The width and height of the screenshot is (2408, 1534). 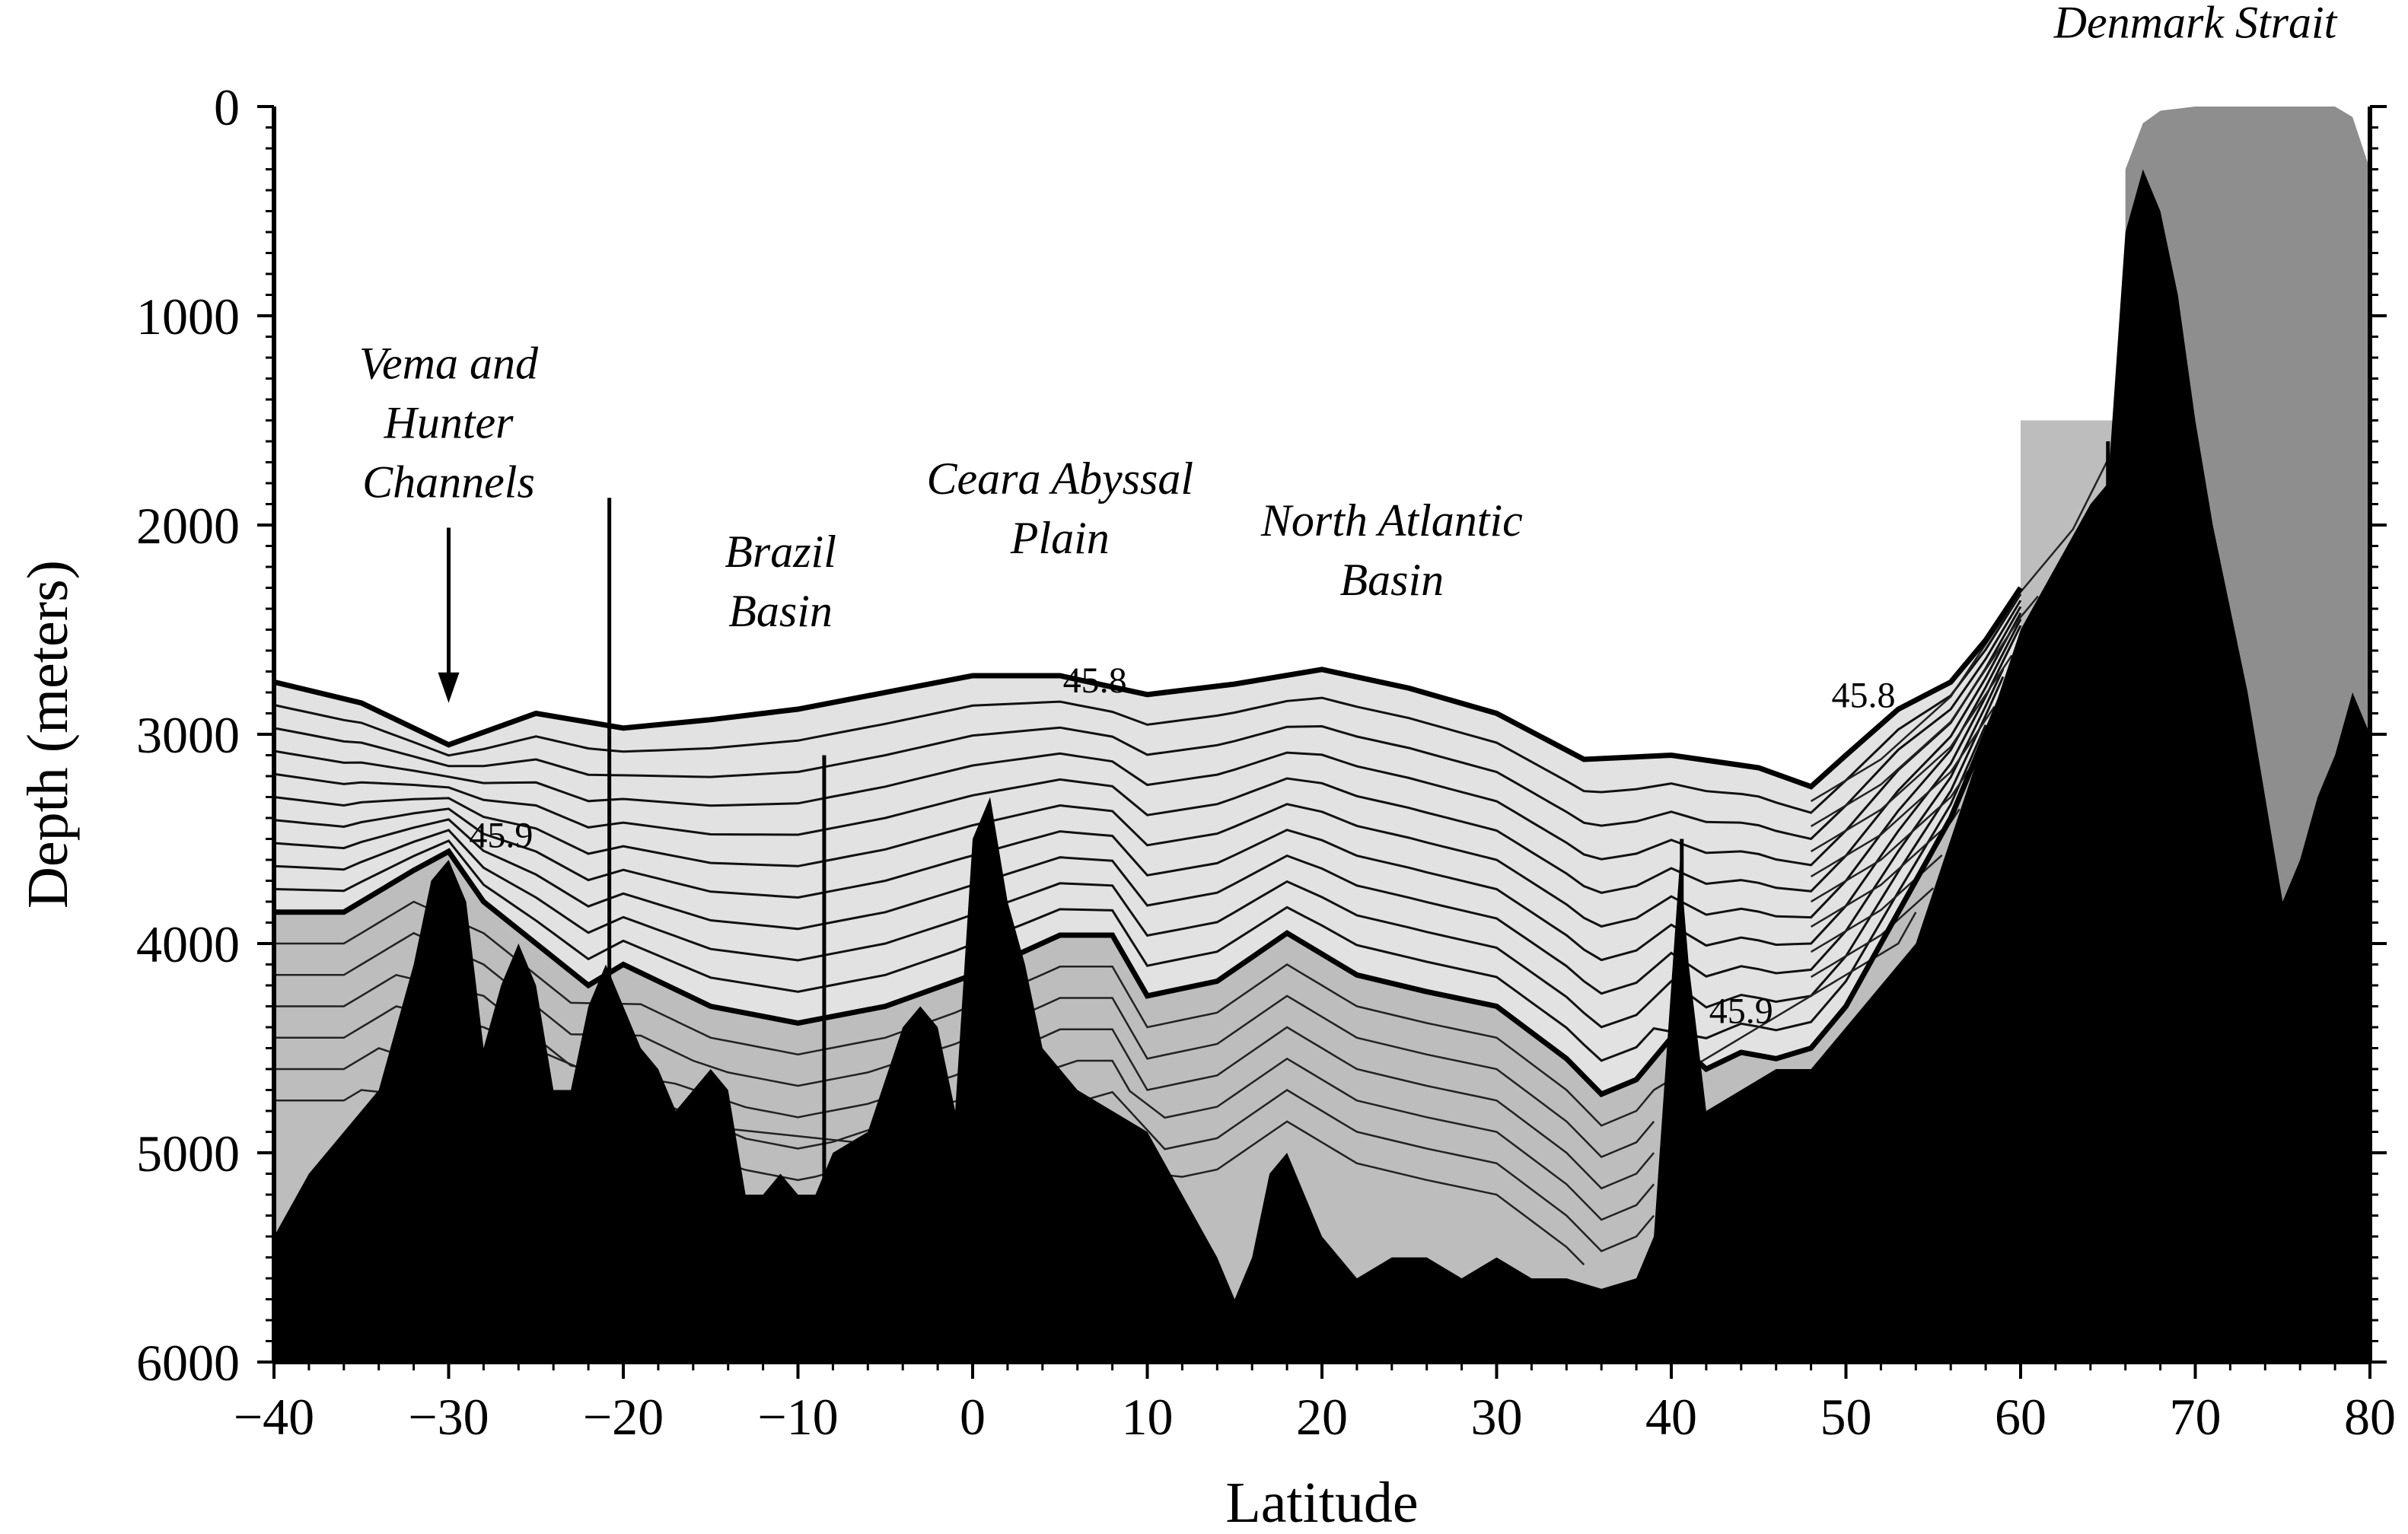 I want to click on annotation-arrowhead, so click(x=449, y=687).